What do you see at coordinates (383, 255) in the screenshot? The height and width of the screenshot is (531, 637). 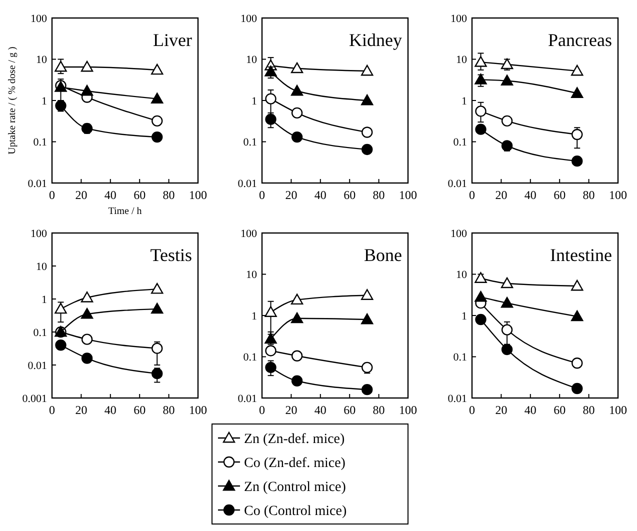 I see `text: Bone` at bounding box center [383, 255].